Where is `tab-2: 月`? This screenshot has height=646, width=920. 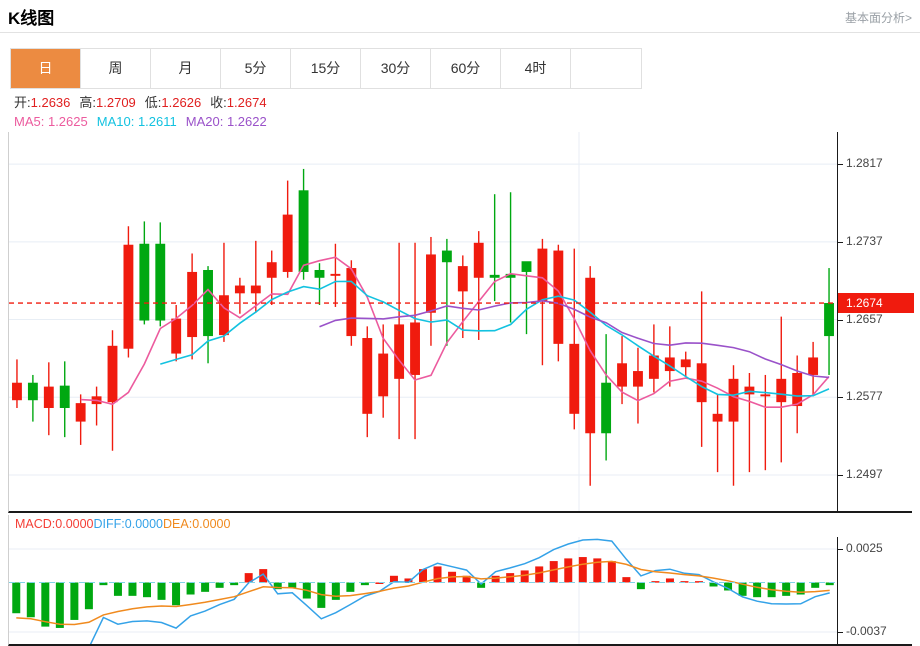 tab-2: 月 is located at coordinates (186, 68).